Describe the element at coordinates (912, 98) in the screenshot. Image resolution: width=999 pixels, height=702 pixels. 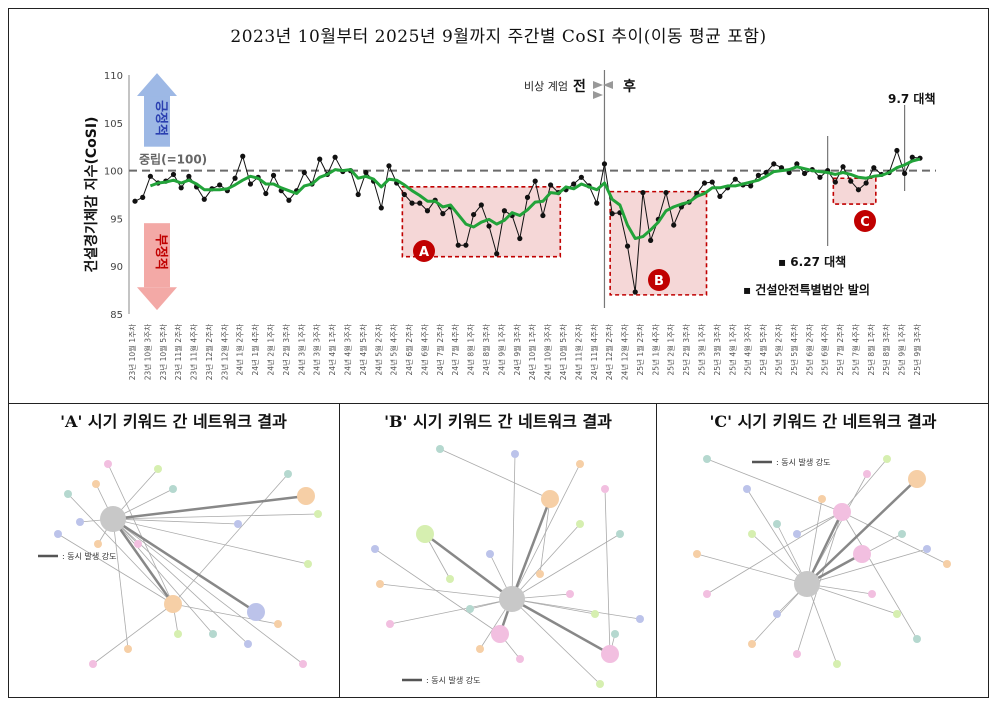
I see `sep7-label: 9.7 대책` at that location.